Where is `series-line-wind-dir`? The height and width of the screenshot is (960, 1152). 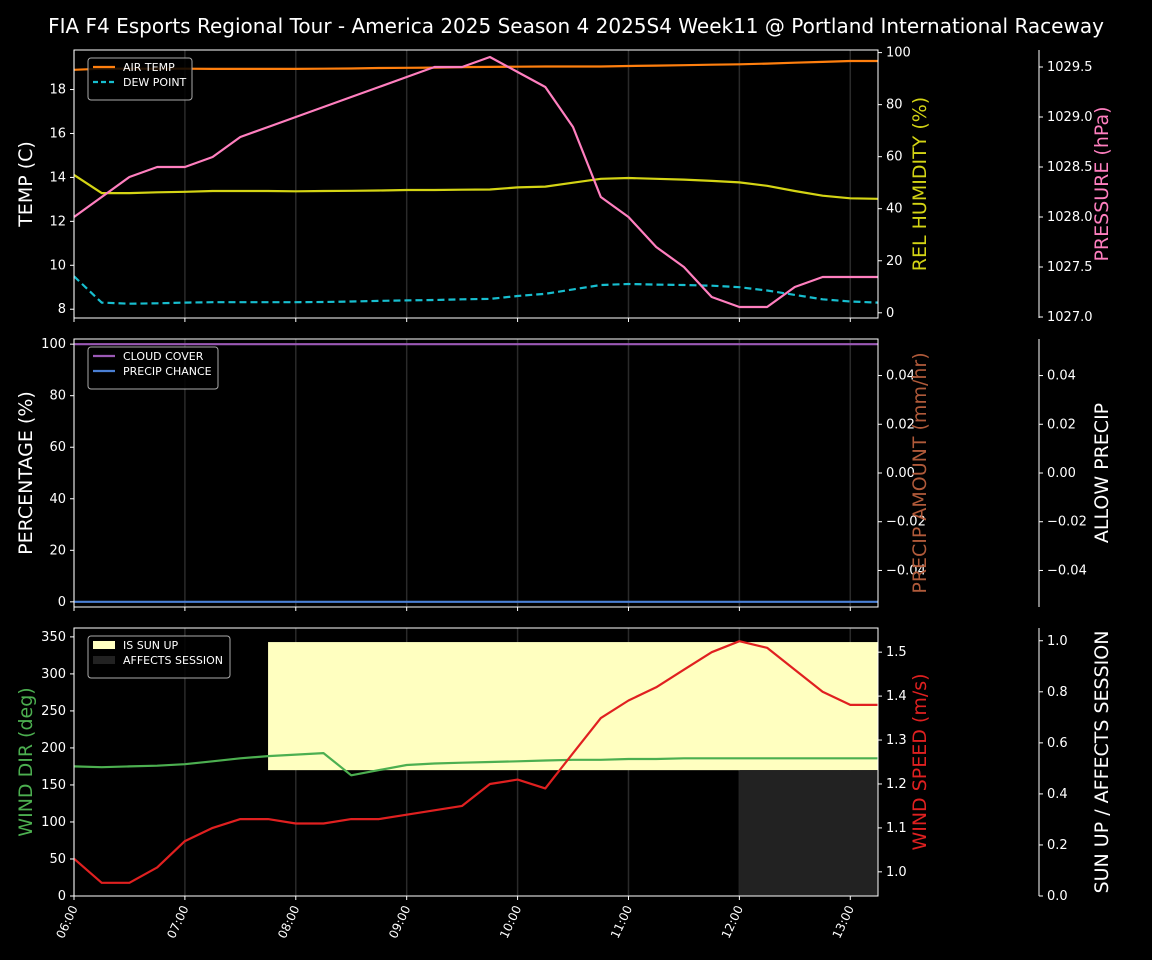 series-line-wind-dir is located at coordinates (475, 764).